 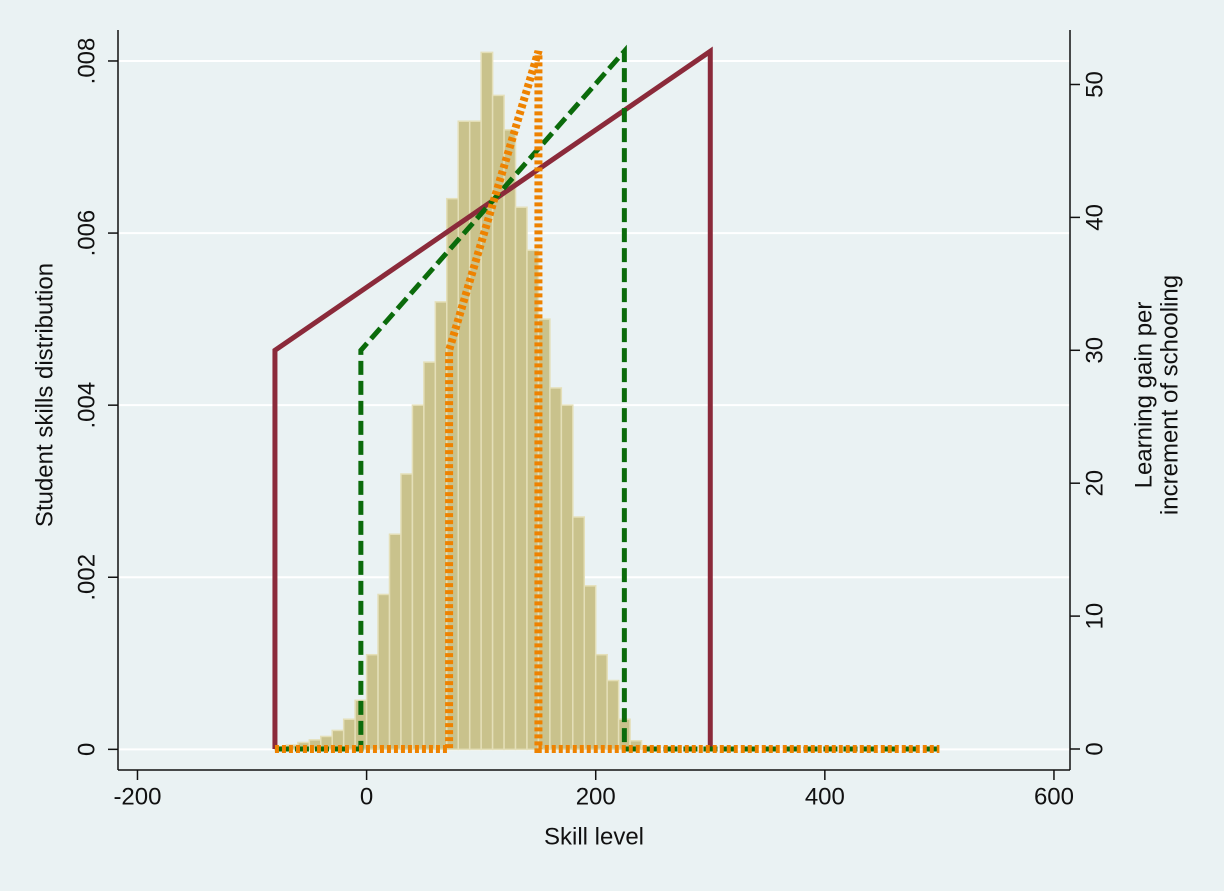 I want to click on x-axis-label: Skill level, so click(x=594, y=836).